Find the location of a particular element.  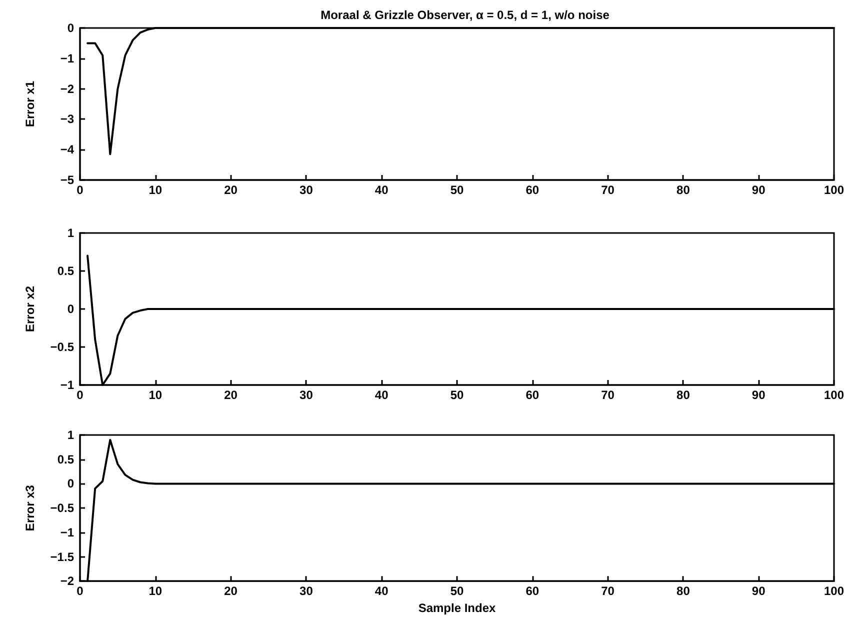

chart-title: Moraal & Grizzle Observer, α = 0.5, d = 1, w/o noise is located at coordinates (465, 15).